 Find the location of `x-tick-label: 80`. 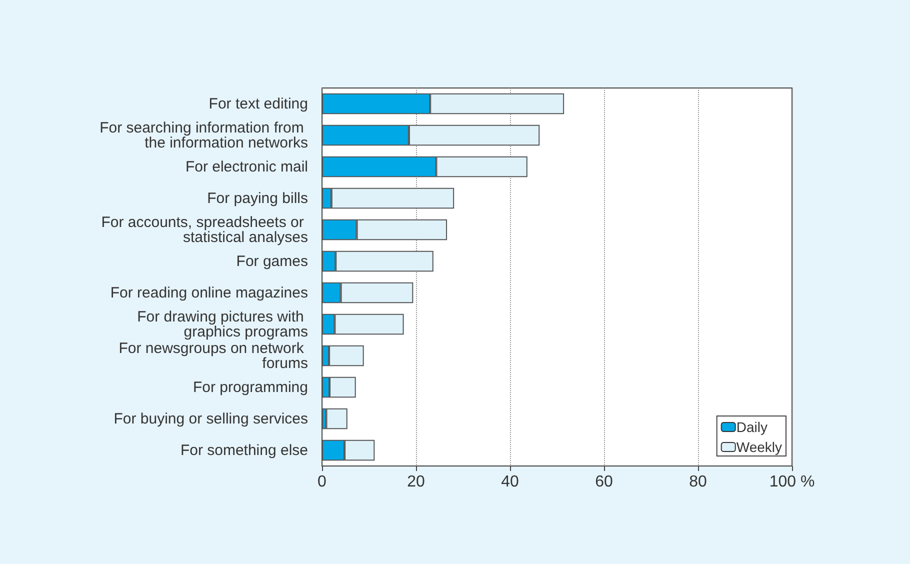

x-tick-label: 80 is located at coordinates (698, 482).